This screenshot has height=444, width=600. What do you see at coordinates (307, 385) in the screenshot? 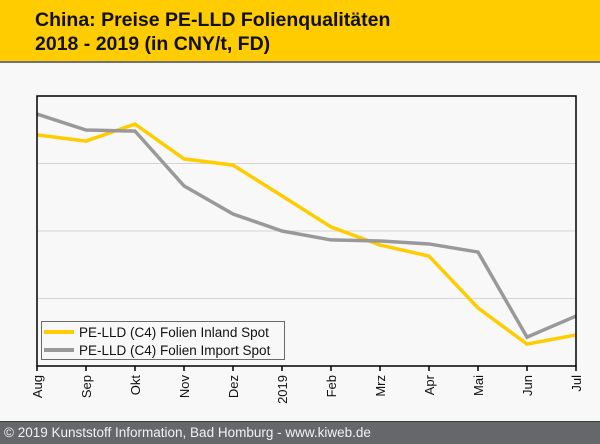
I see `x-axis: Aug Sep Okt Nov Dez 2019 Feb Mrz Apr Mai Jun Jul` at bounding box center [307, 385].